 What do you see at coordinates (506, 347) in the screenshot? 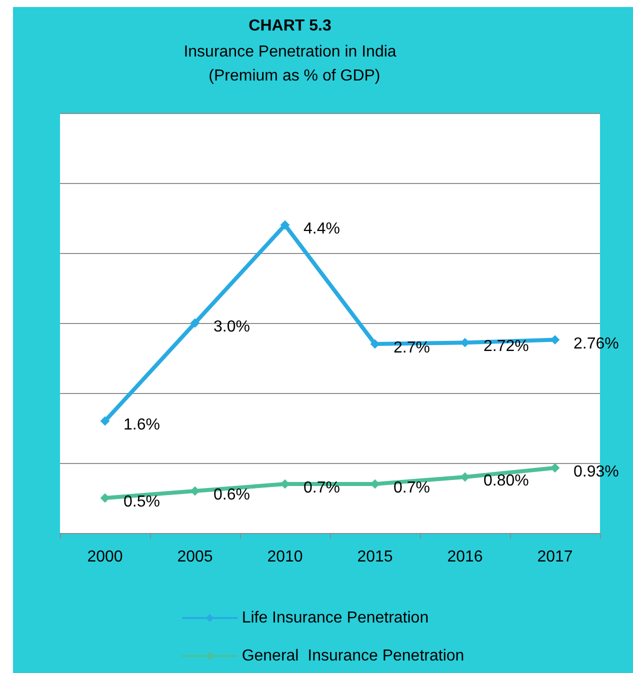
I see `data-label: 2.72%` at bounding box center [506, 347].